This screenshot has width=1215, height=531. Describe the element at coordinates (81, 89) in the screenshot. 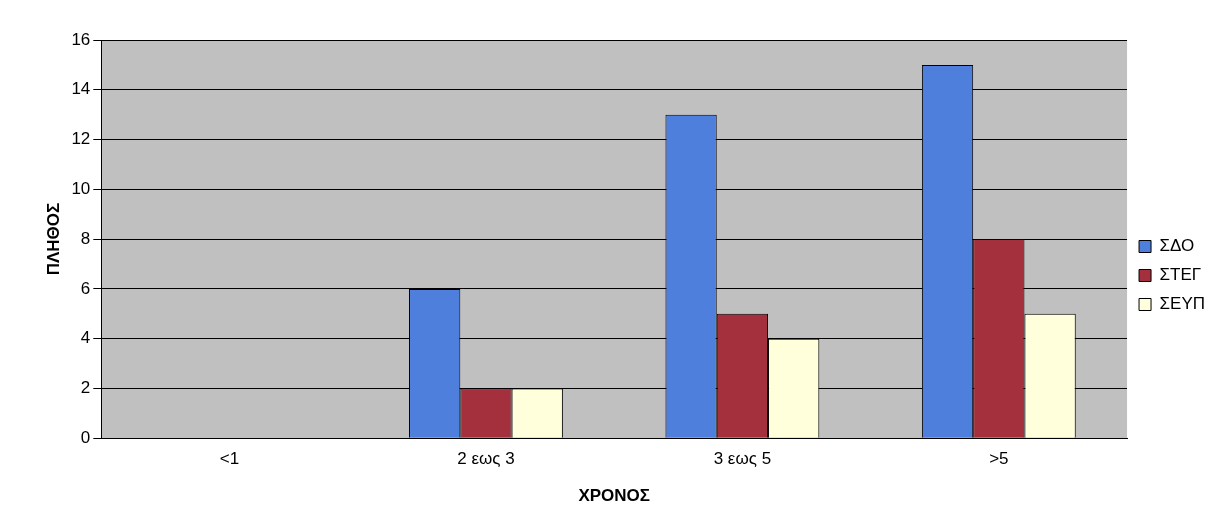

I see `y-tick-label: 14` at that location.